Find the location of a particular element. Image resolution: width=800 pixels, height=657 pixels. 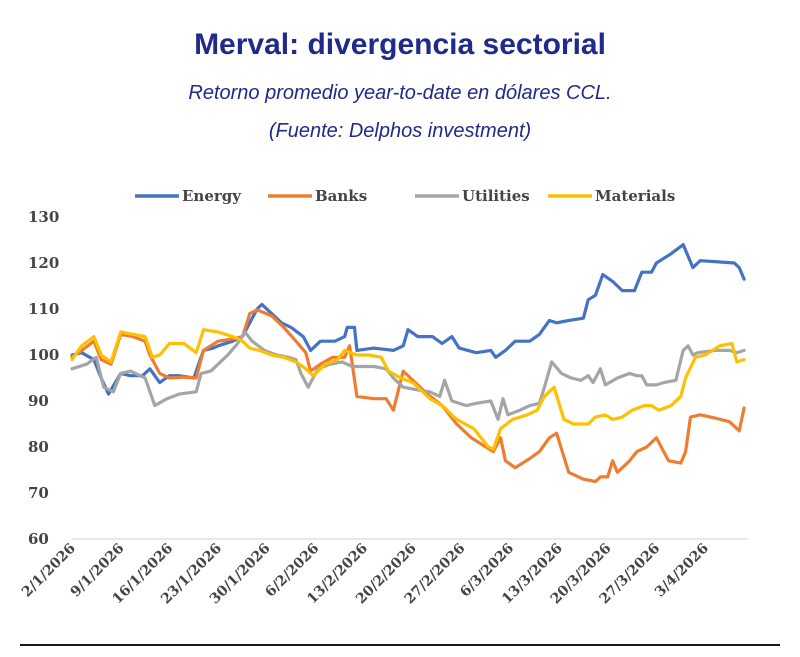

chart-title: Merval: divergencia sectorial is located at coordinates (400, 44).